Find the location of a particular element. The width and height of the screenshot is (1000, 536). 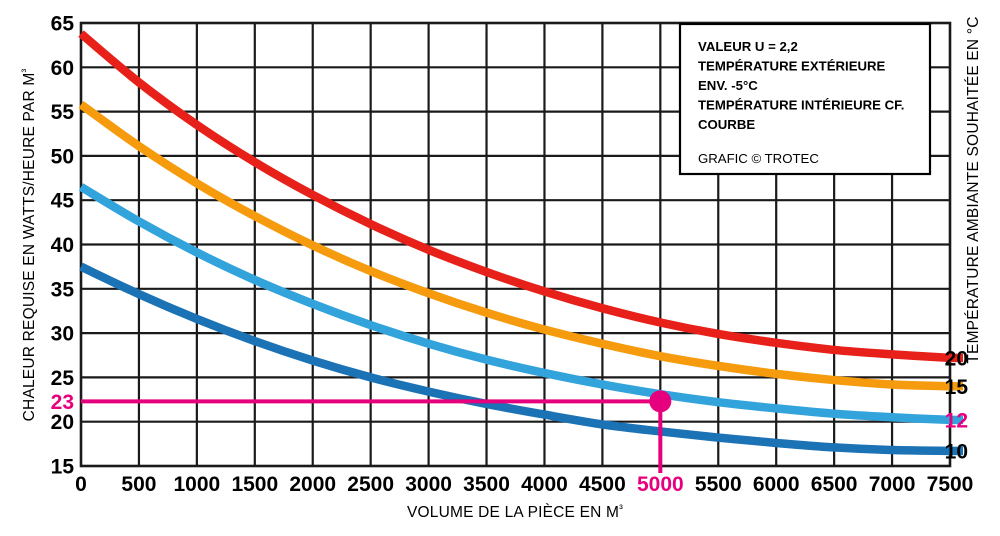

right-axis-tick-labels: 20 15 12 10 is located at coordinates (957, 405).